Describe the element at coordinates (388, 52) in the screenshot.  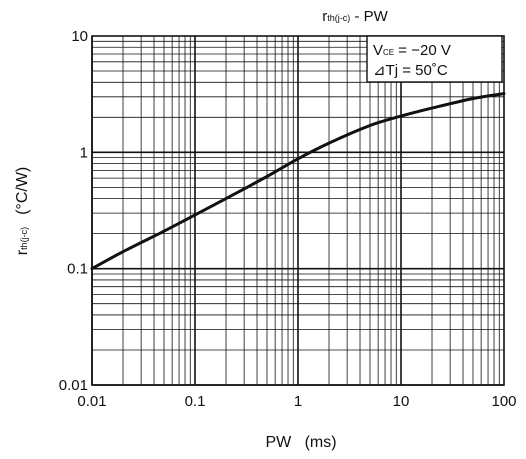
I see `vce-subscript: CE` at that location.